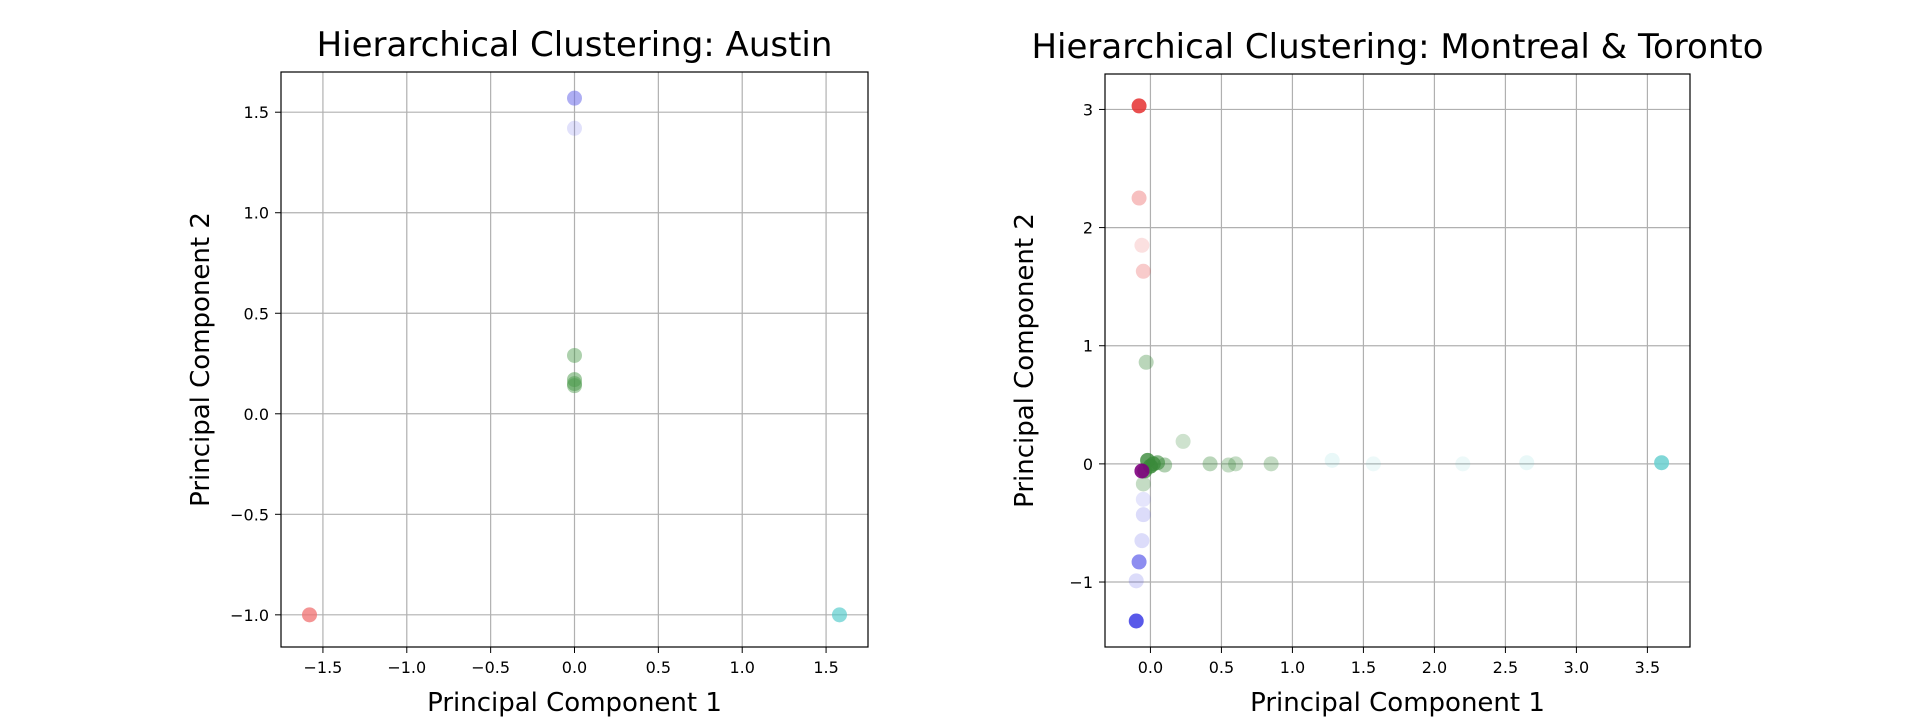 This screenshot has width=1932, height=728. I want to click on x-tick-label: −0.5, so click(490, 667).